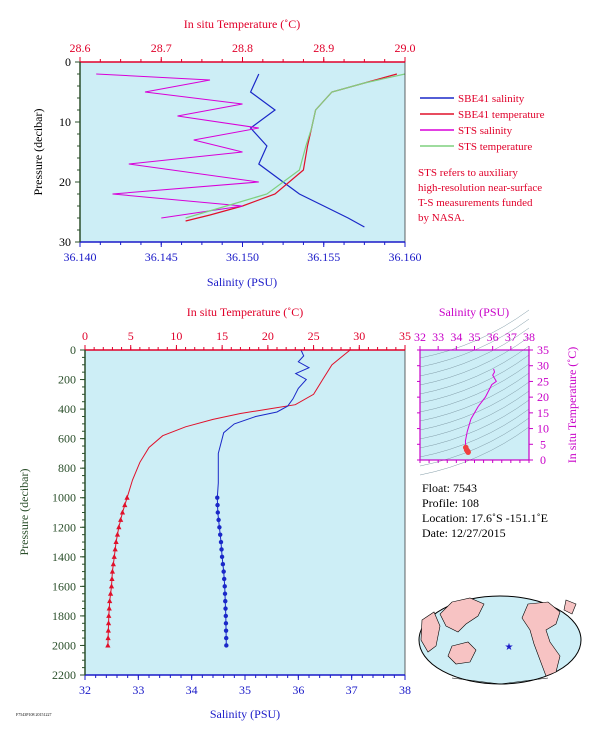 This screenshot has width=601, height=736. I want to click on top-temp-tick-label: 28.9, so click(323, 48).